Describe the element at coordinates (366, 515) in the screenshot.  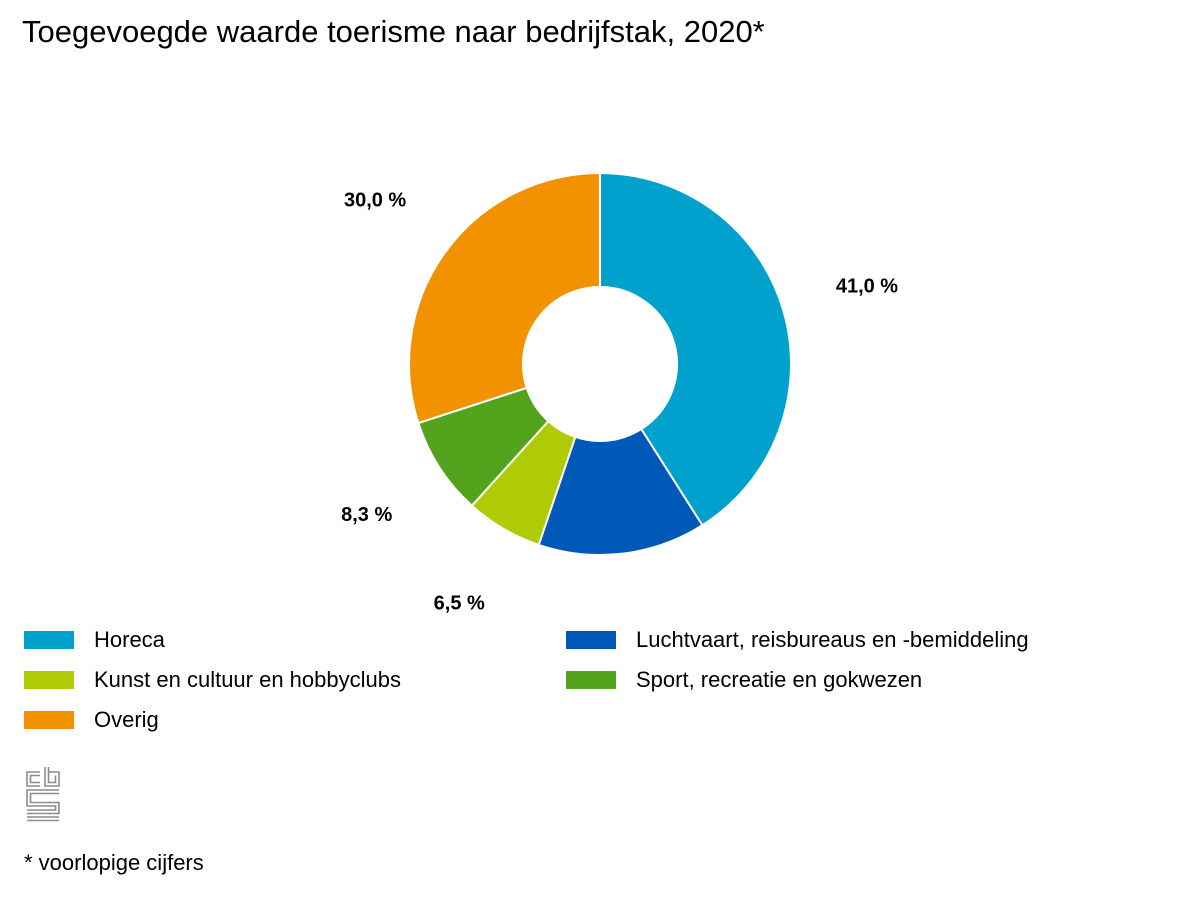
I see `slice-value-label: 8,3 %` at that location.